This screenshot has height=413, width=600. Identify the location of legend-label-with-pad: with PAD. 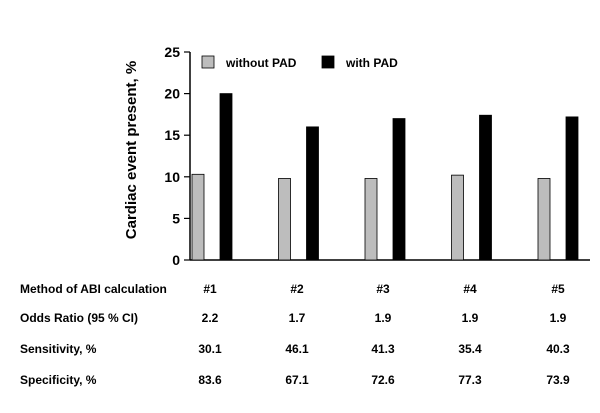
(371, 63).